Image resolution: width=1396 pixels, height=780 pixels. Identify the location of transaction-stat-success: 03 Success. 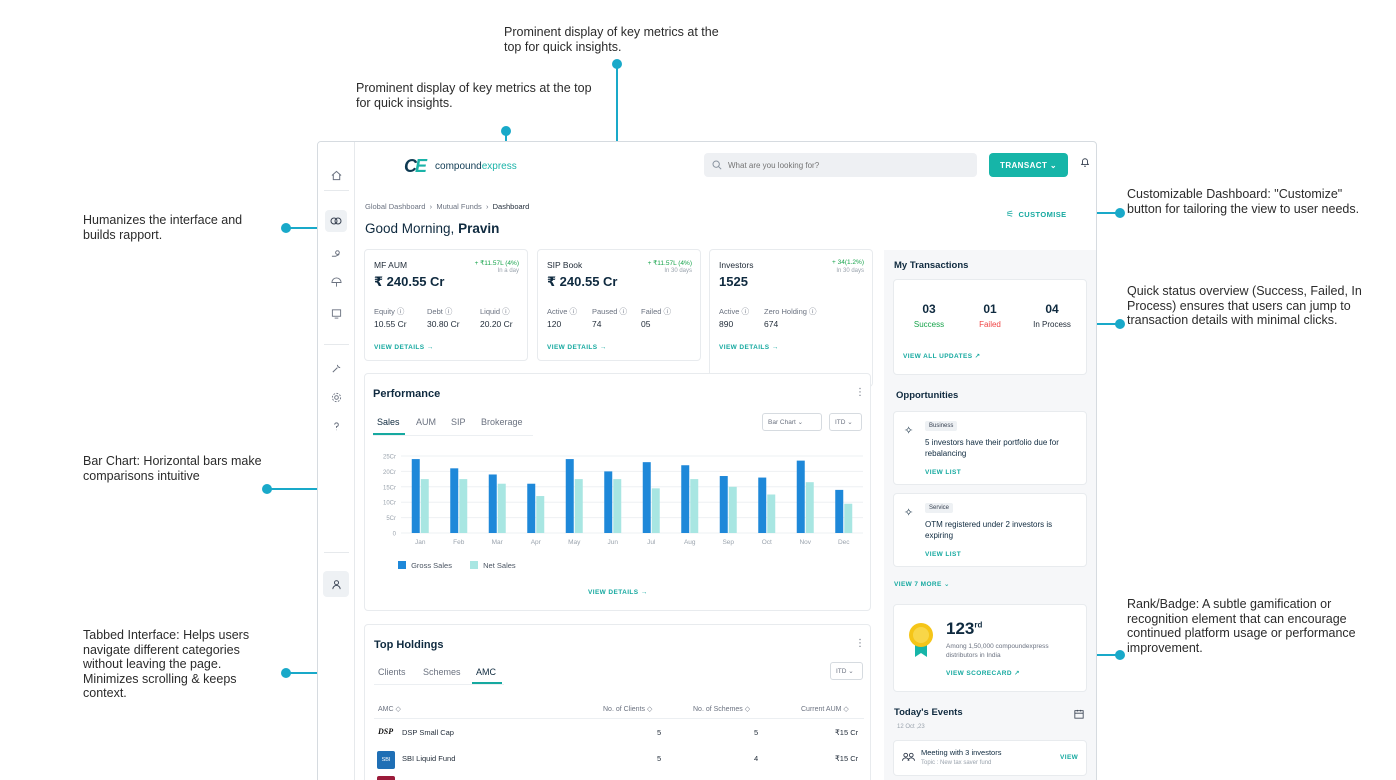
(929, 315).